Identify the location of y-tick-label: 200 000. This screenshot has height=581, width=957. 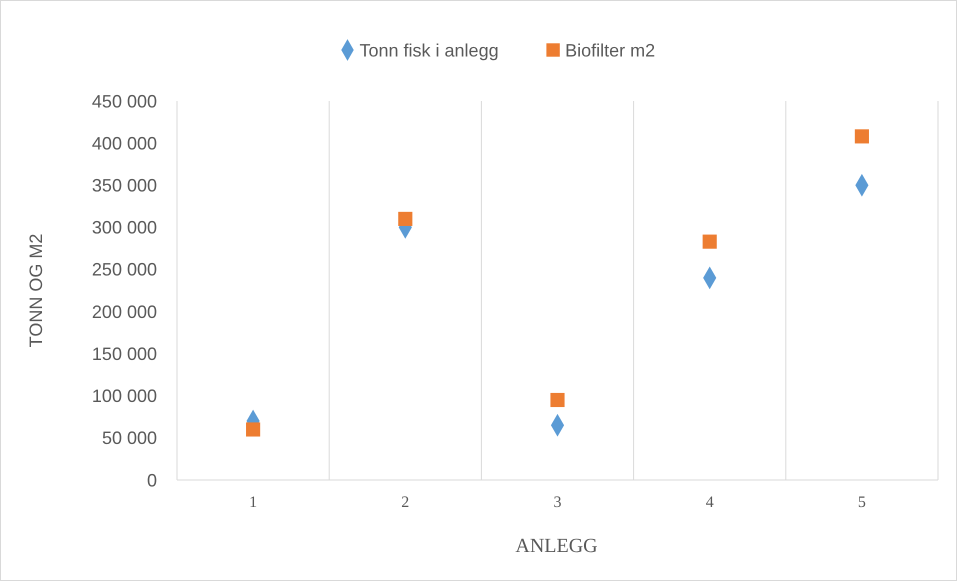
(124, 312).